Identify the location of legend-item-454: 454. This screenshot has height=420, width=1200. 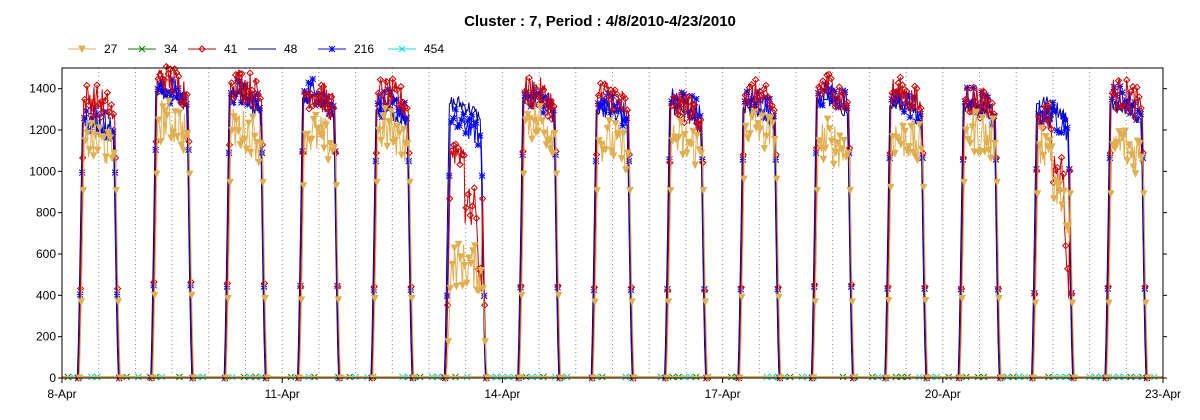
(416, 49).